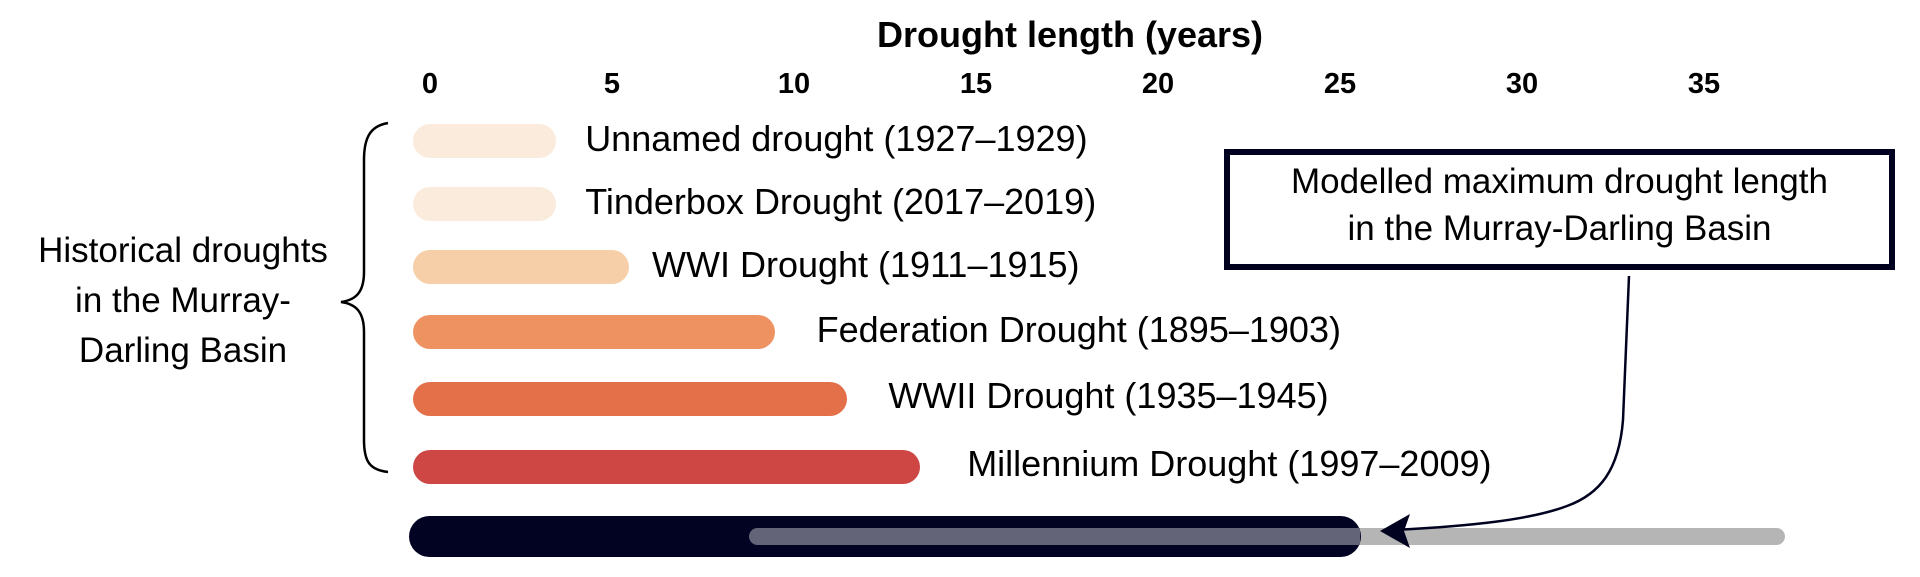 The image size is (1920, 577). I want to click on tick-label: 10, so click(794, 84).